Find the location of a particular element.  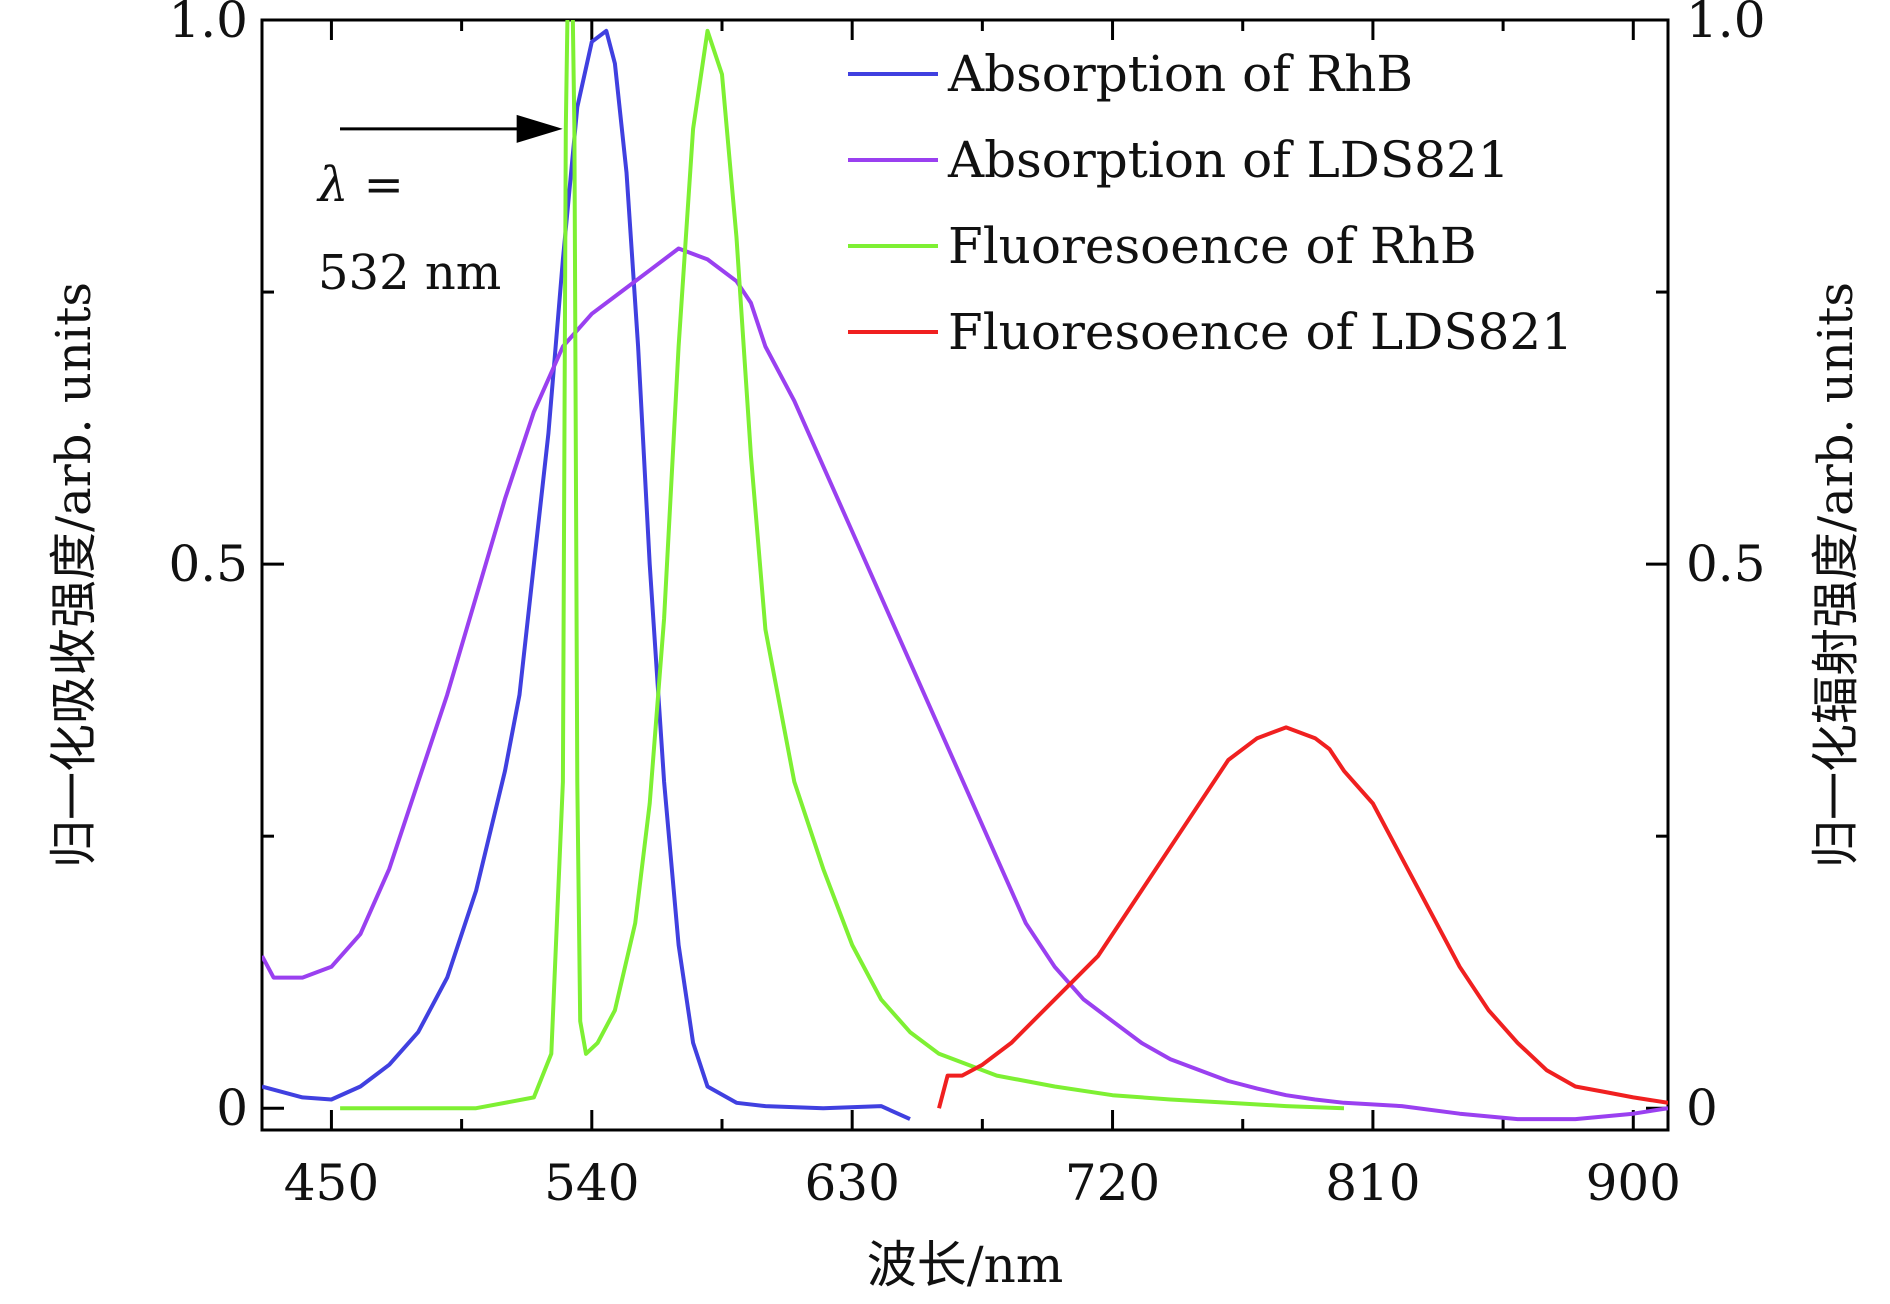

annotation-layer: λ = 532 nm is located at coordinates (439, 207).